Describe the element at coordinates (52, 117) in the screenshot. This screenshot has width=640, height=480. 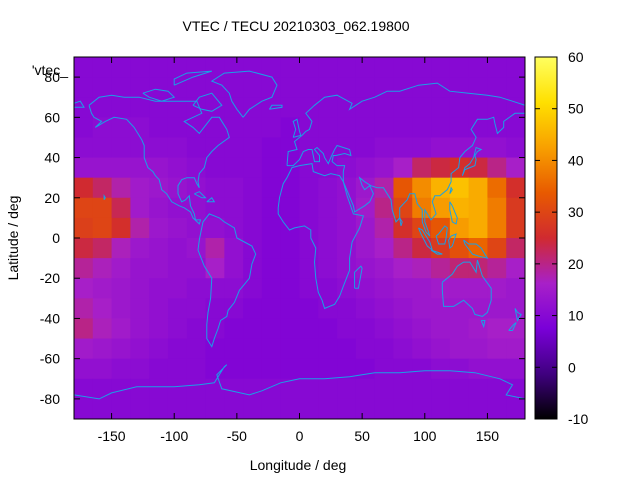
I see `y-tick-label: 60` at that location.